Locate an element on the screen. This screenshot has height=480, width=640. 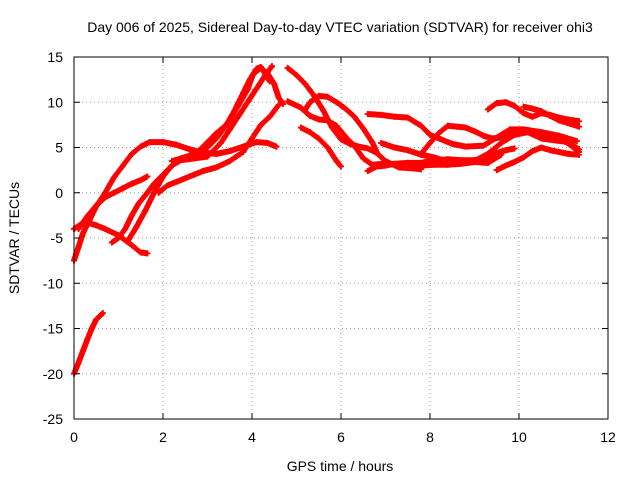
y-tick-label: 5 is located at coordinates (59, 148).